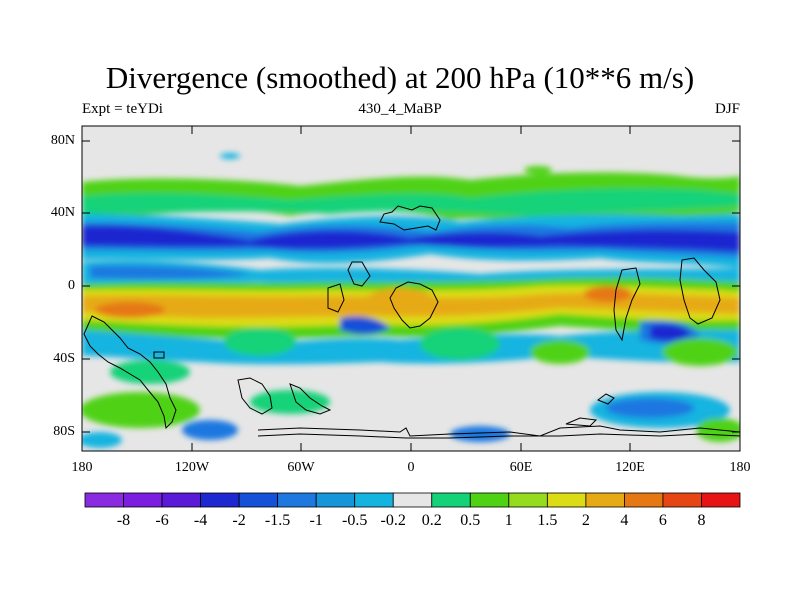 The width and height of the screenshot is (800, 600). I want to click on colorbar-label: 1, so click(508, 520).